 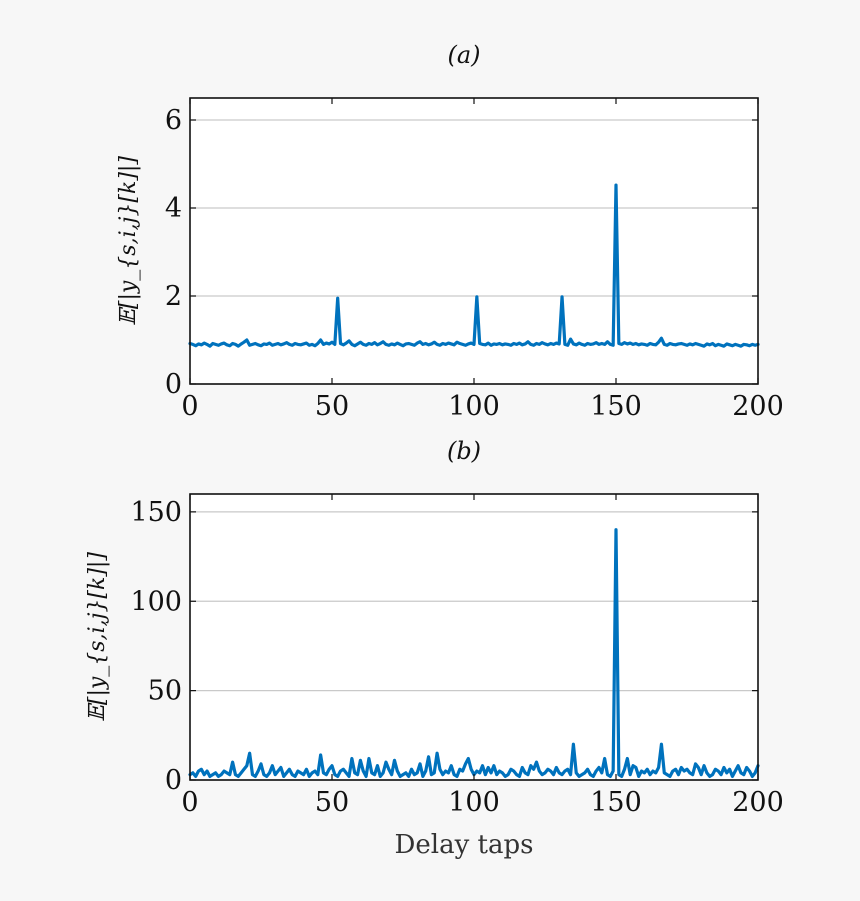 What do you see at coordinates (463, 55) in the screenshot?
I see `panel-title: (a)` at bounding box center [463, 55].